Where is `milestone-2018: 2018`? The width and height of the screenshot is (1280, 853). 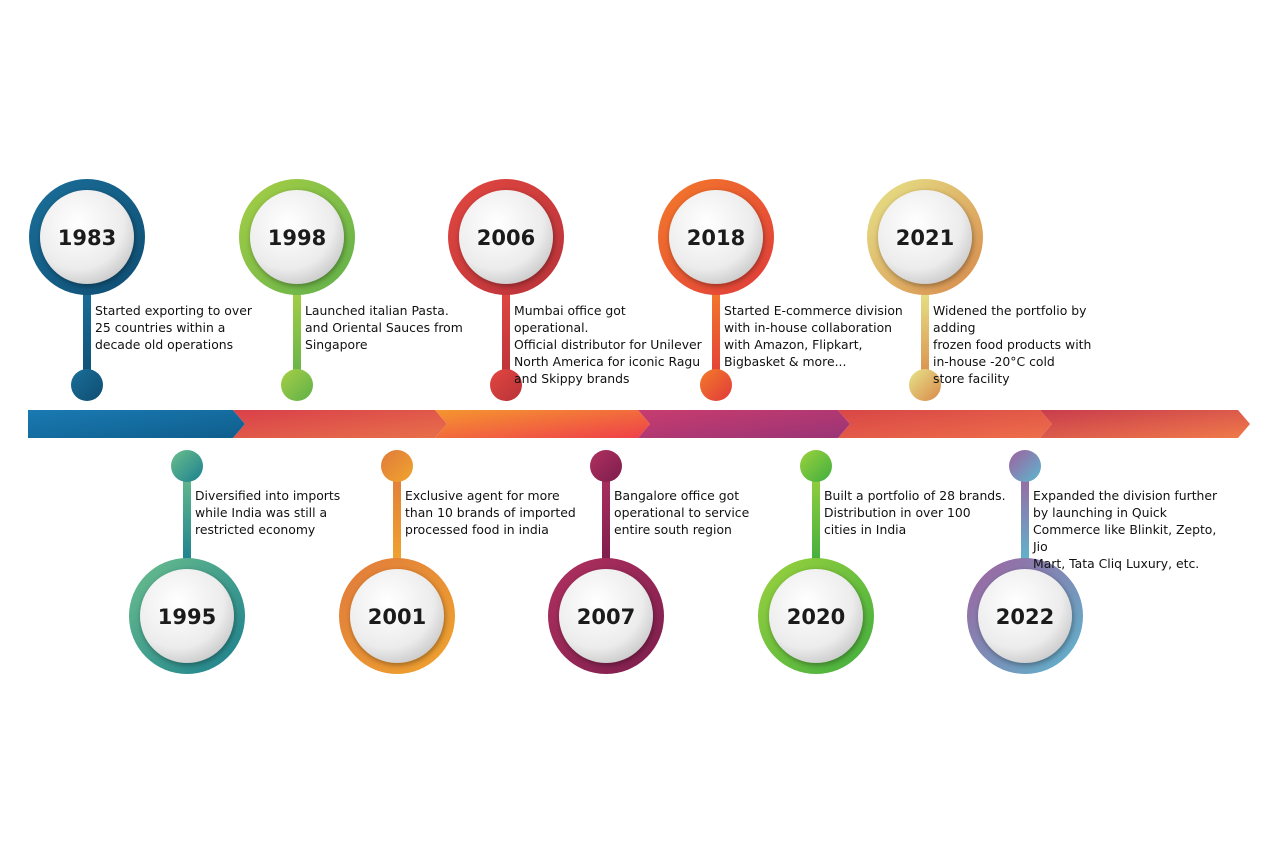 milestone-2018: 2018 is located at coordinates (716, 290).